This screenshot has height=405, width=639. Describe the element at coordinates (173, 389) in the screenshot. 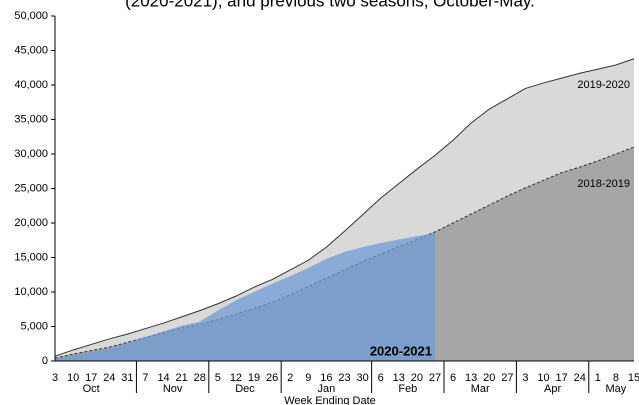

I see `month-label: Nov` at that location.